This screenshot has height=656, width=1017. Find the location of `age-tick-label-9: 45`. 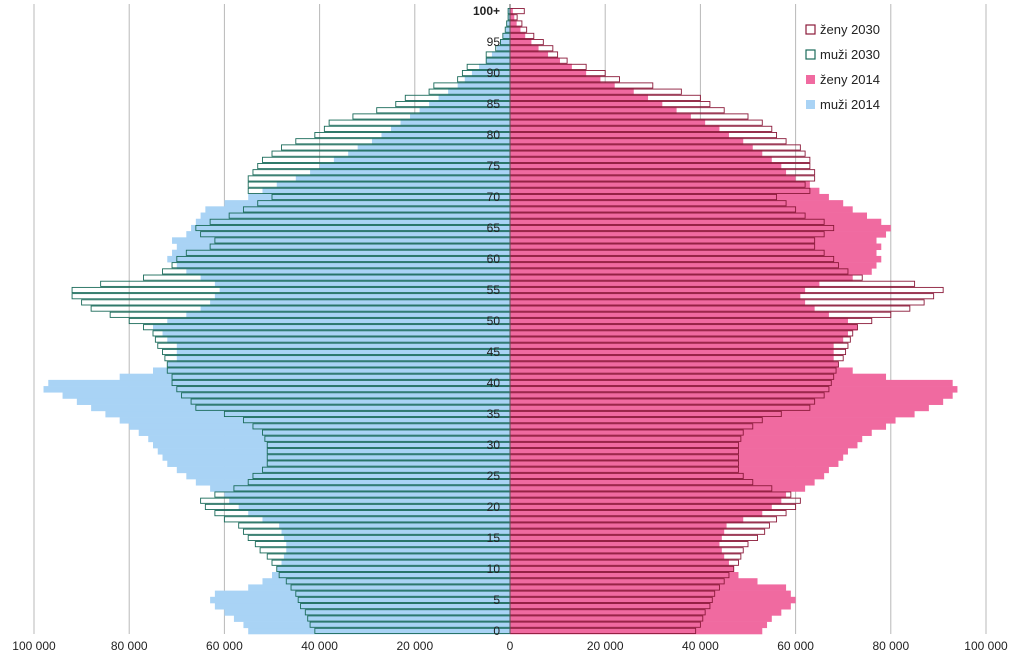

age-tick-label-9: 45 is located at coordinates (494, 352).